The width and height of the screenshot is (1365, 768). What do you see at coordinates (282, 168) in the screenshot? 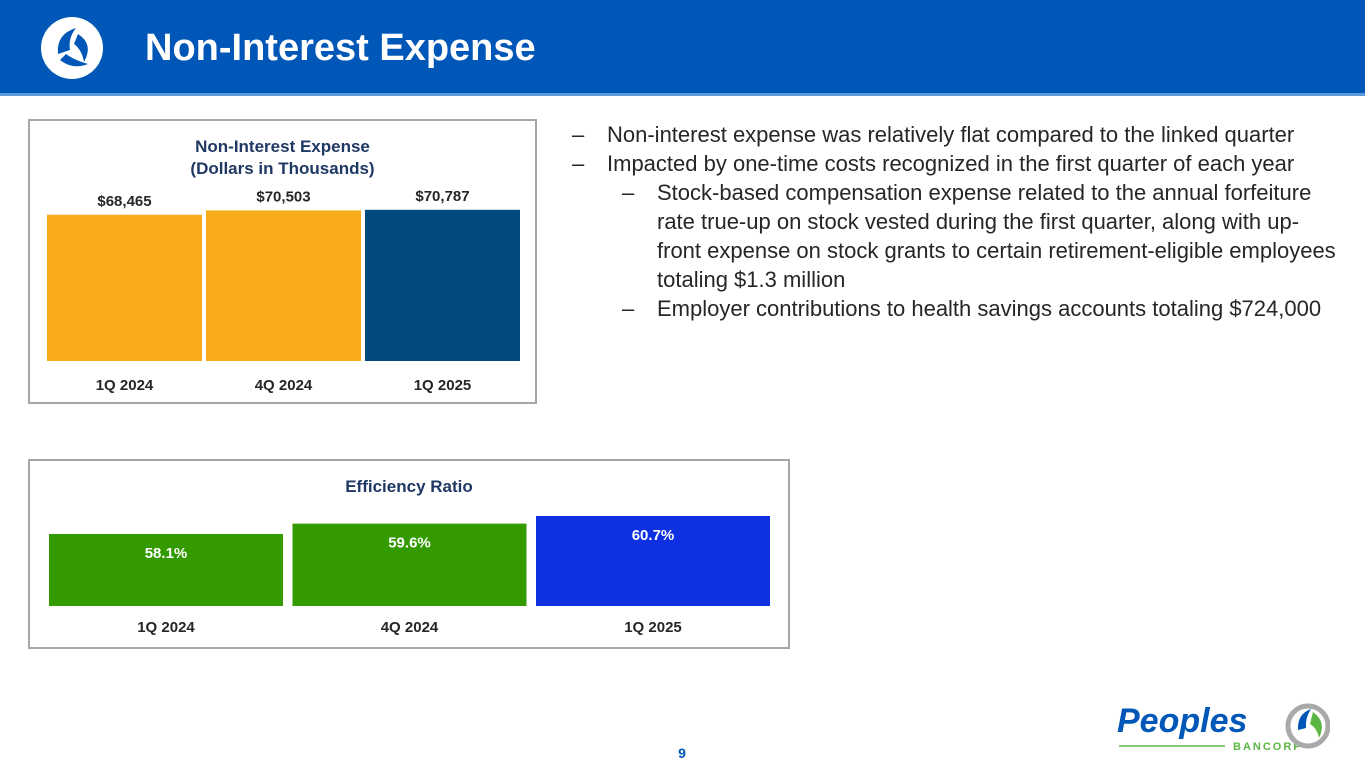
I see `chart-subtitle: (Dollars in Thousands)` at bounding box center [282, 168].